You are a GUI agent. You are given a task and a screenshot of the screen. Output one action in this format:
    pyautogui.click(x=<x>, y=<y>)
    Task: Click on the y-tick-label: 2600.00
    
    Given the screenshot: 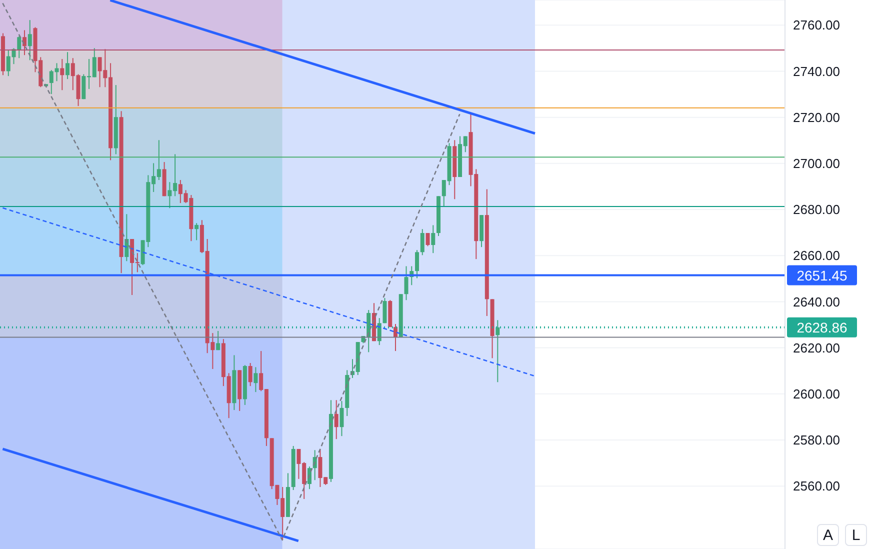 What is the action you would take?
    pyautogui.click(x=816, y=394)
    